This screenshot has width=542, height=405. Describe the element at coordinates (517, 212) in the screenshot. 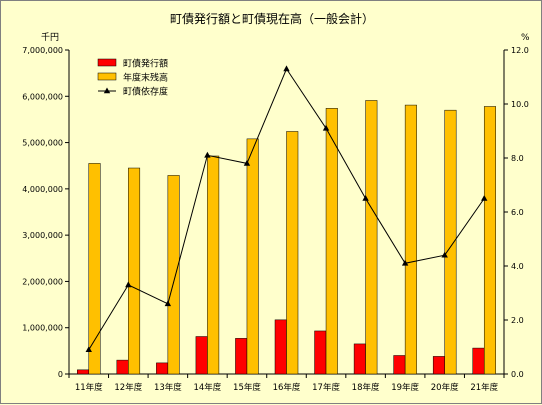

I see `right-tick-label: 6.0` at that location.